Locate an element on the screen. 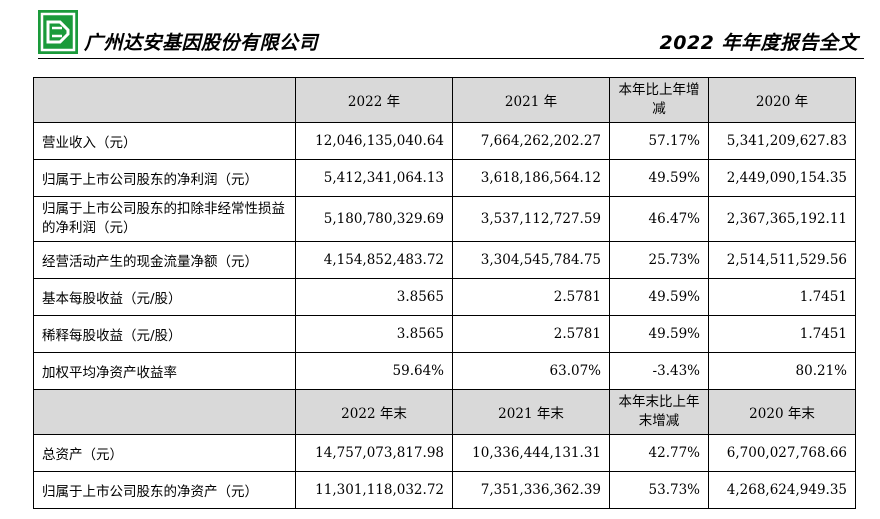 This screenshot has width=880, height=519. value-cell: 12,046,135,040.64 is located at coordinates (374, 141).